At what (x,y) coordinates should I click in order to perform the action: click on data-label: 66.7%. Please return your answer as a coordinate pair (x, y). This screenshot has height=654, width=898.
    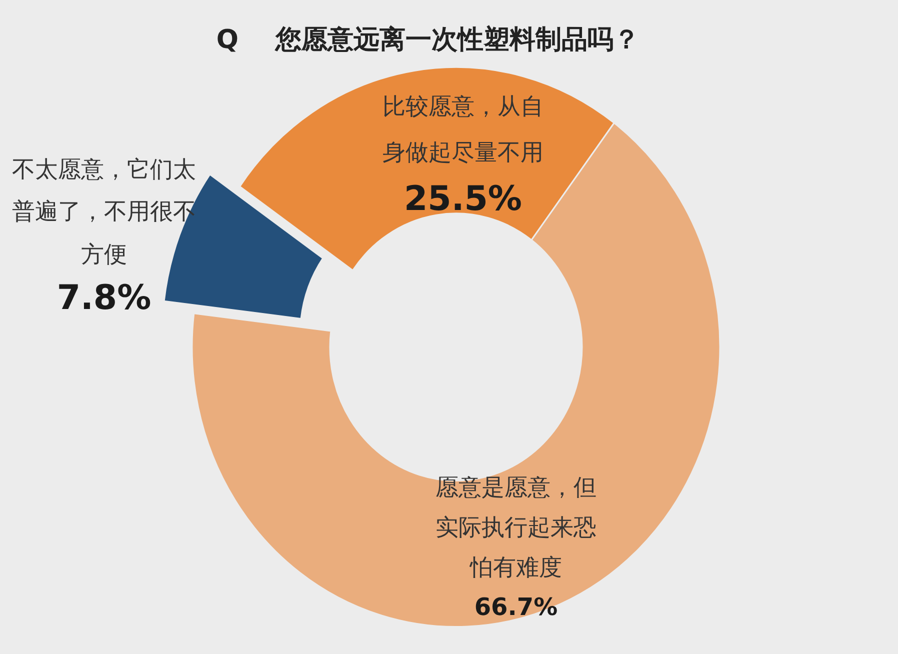
    Looking at the image, I should click on (516, 607).